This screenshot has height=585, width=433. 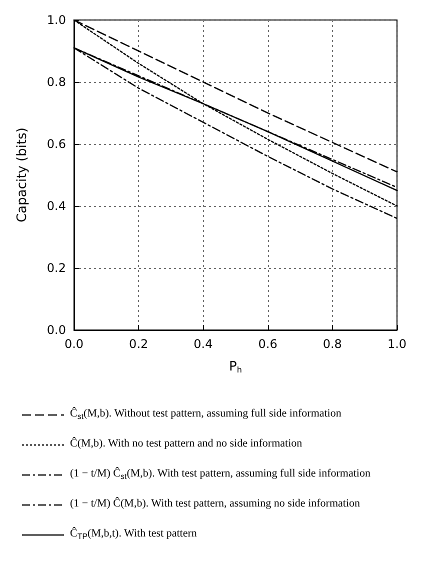 What do you see at coordinates (56, 330) in the screenshot?
I see `y-tick-label: 0.0` at bounding box center [56, 330].